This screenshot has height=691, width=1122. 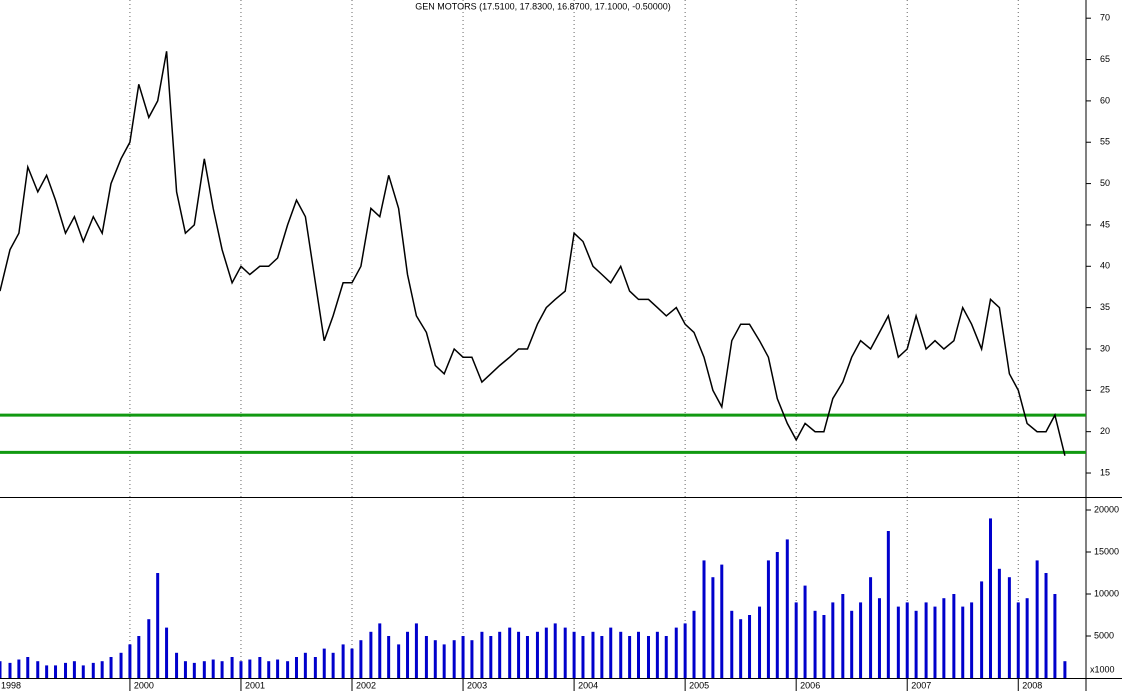 I want to click on x-tick-label: 2005, so click(x=699, y=685).